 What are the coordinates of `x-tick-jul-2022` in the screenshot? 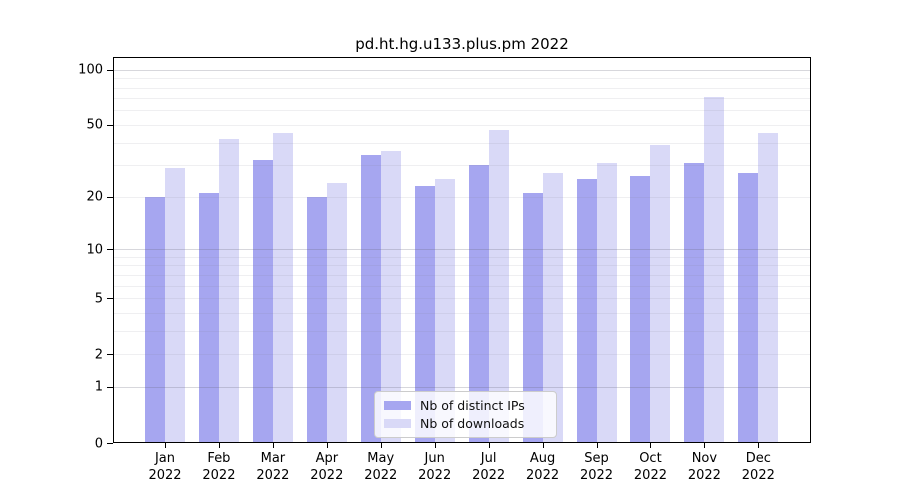 It's located at (489, 445).